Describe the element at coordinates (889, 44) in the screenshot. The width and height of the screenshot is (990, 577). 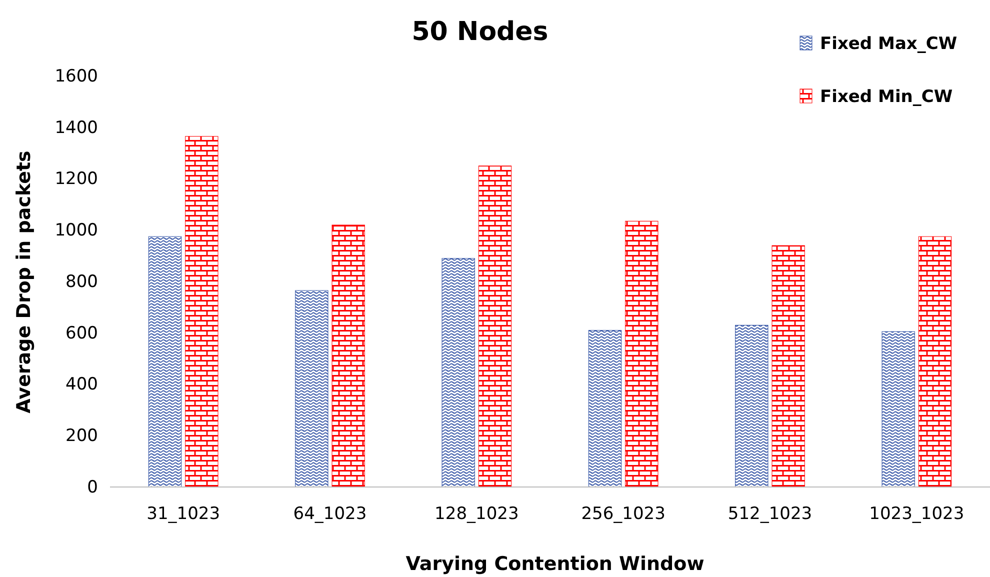
I see `legend-label: Fixed Max_CW` at that location.